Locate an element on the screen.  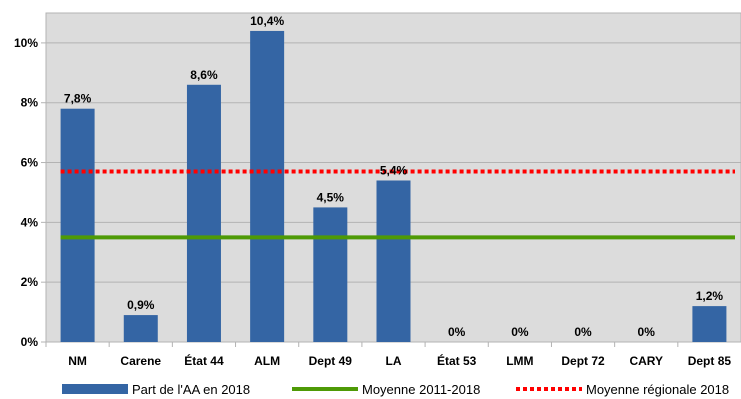
y-tick-label: 6% is located at coordinates (30, 163).